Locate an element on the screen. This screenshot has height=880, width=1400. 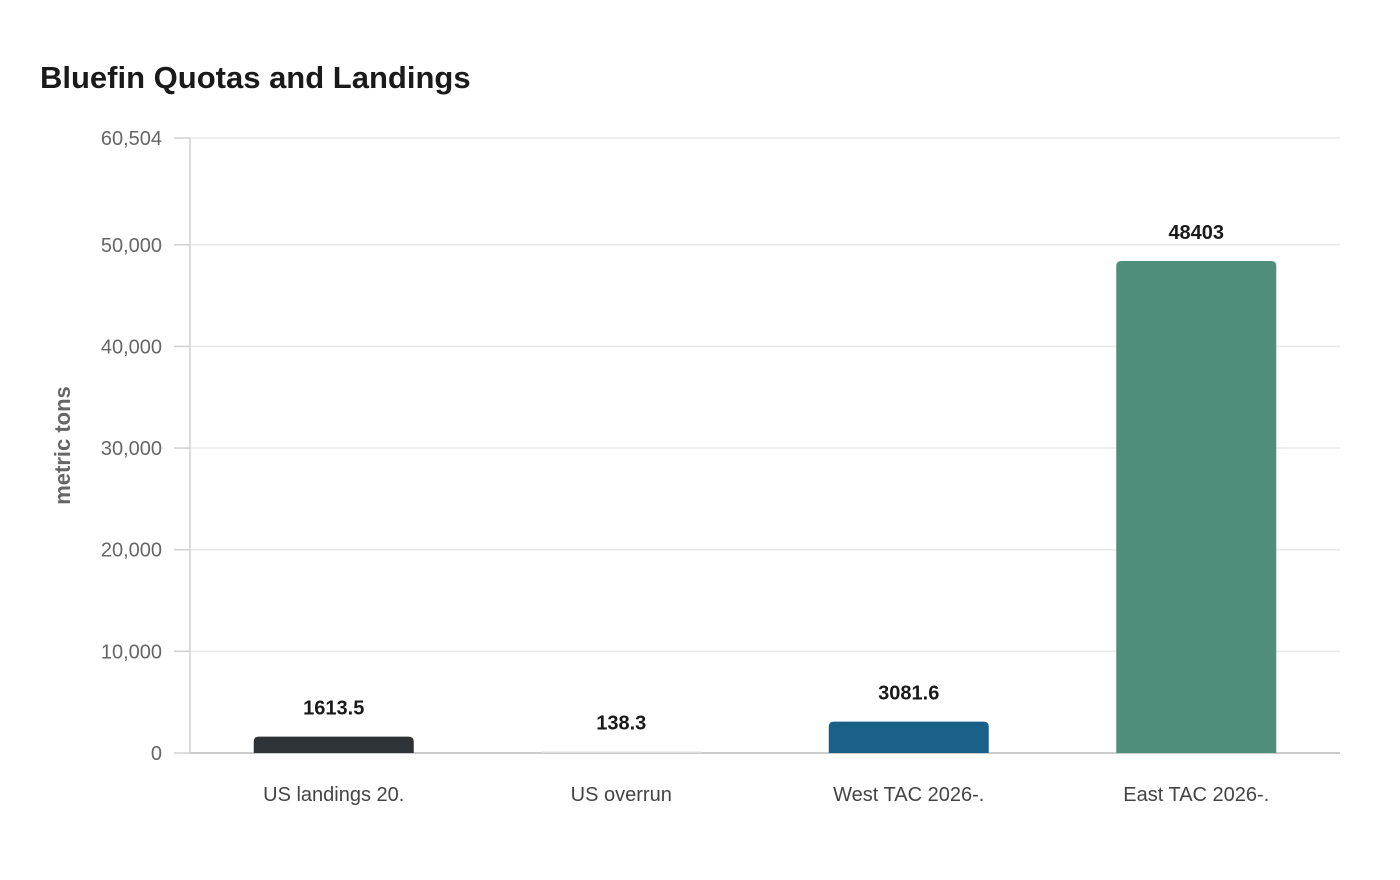
y-tick-label: 60,504 is located at coordinates (131, 139).